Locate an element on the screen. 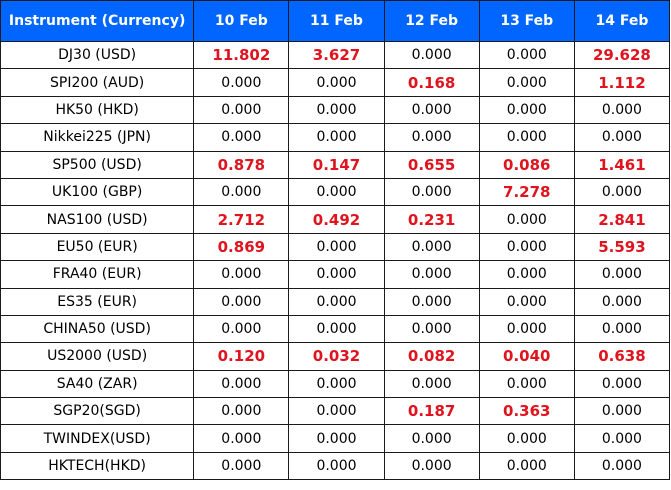  instrument-name-cell: EU50 (EUR) is located at coordinates (97, 247).